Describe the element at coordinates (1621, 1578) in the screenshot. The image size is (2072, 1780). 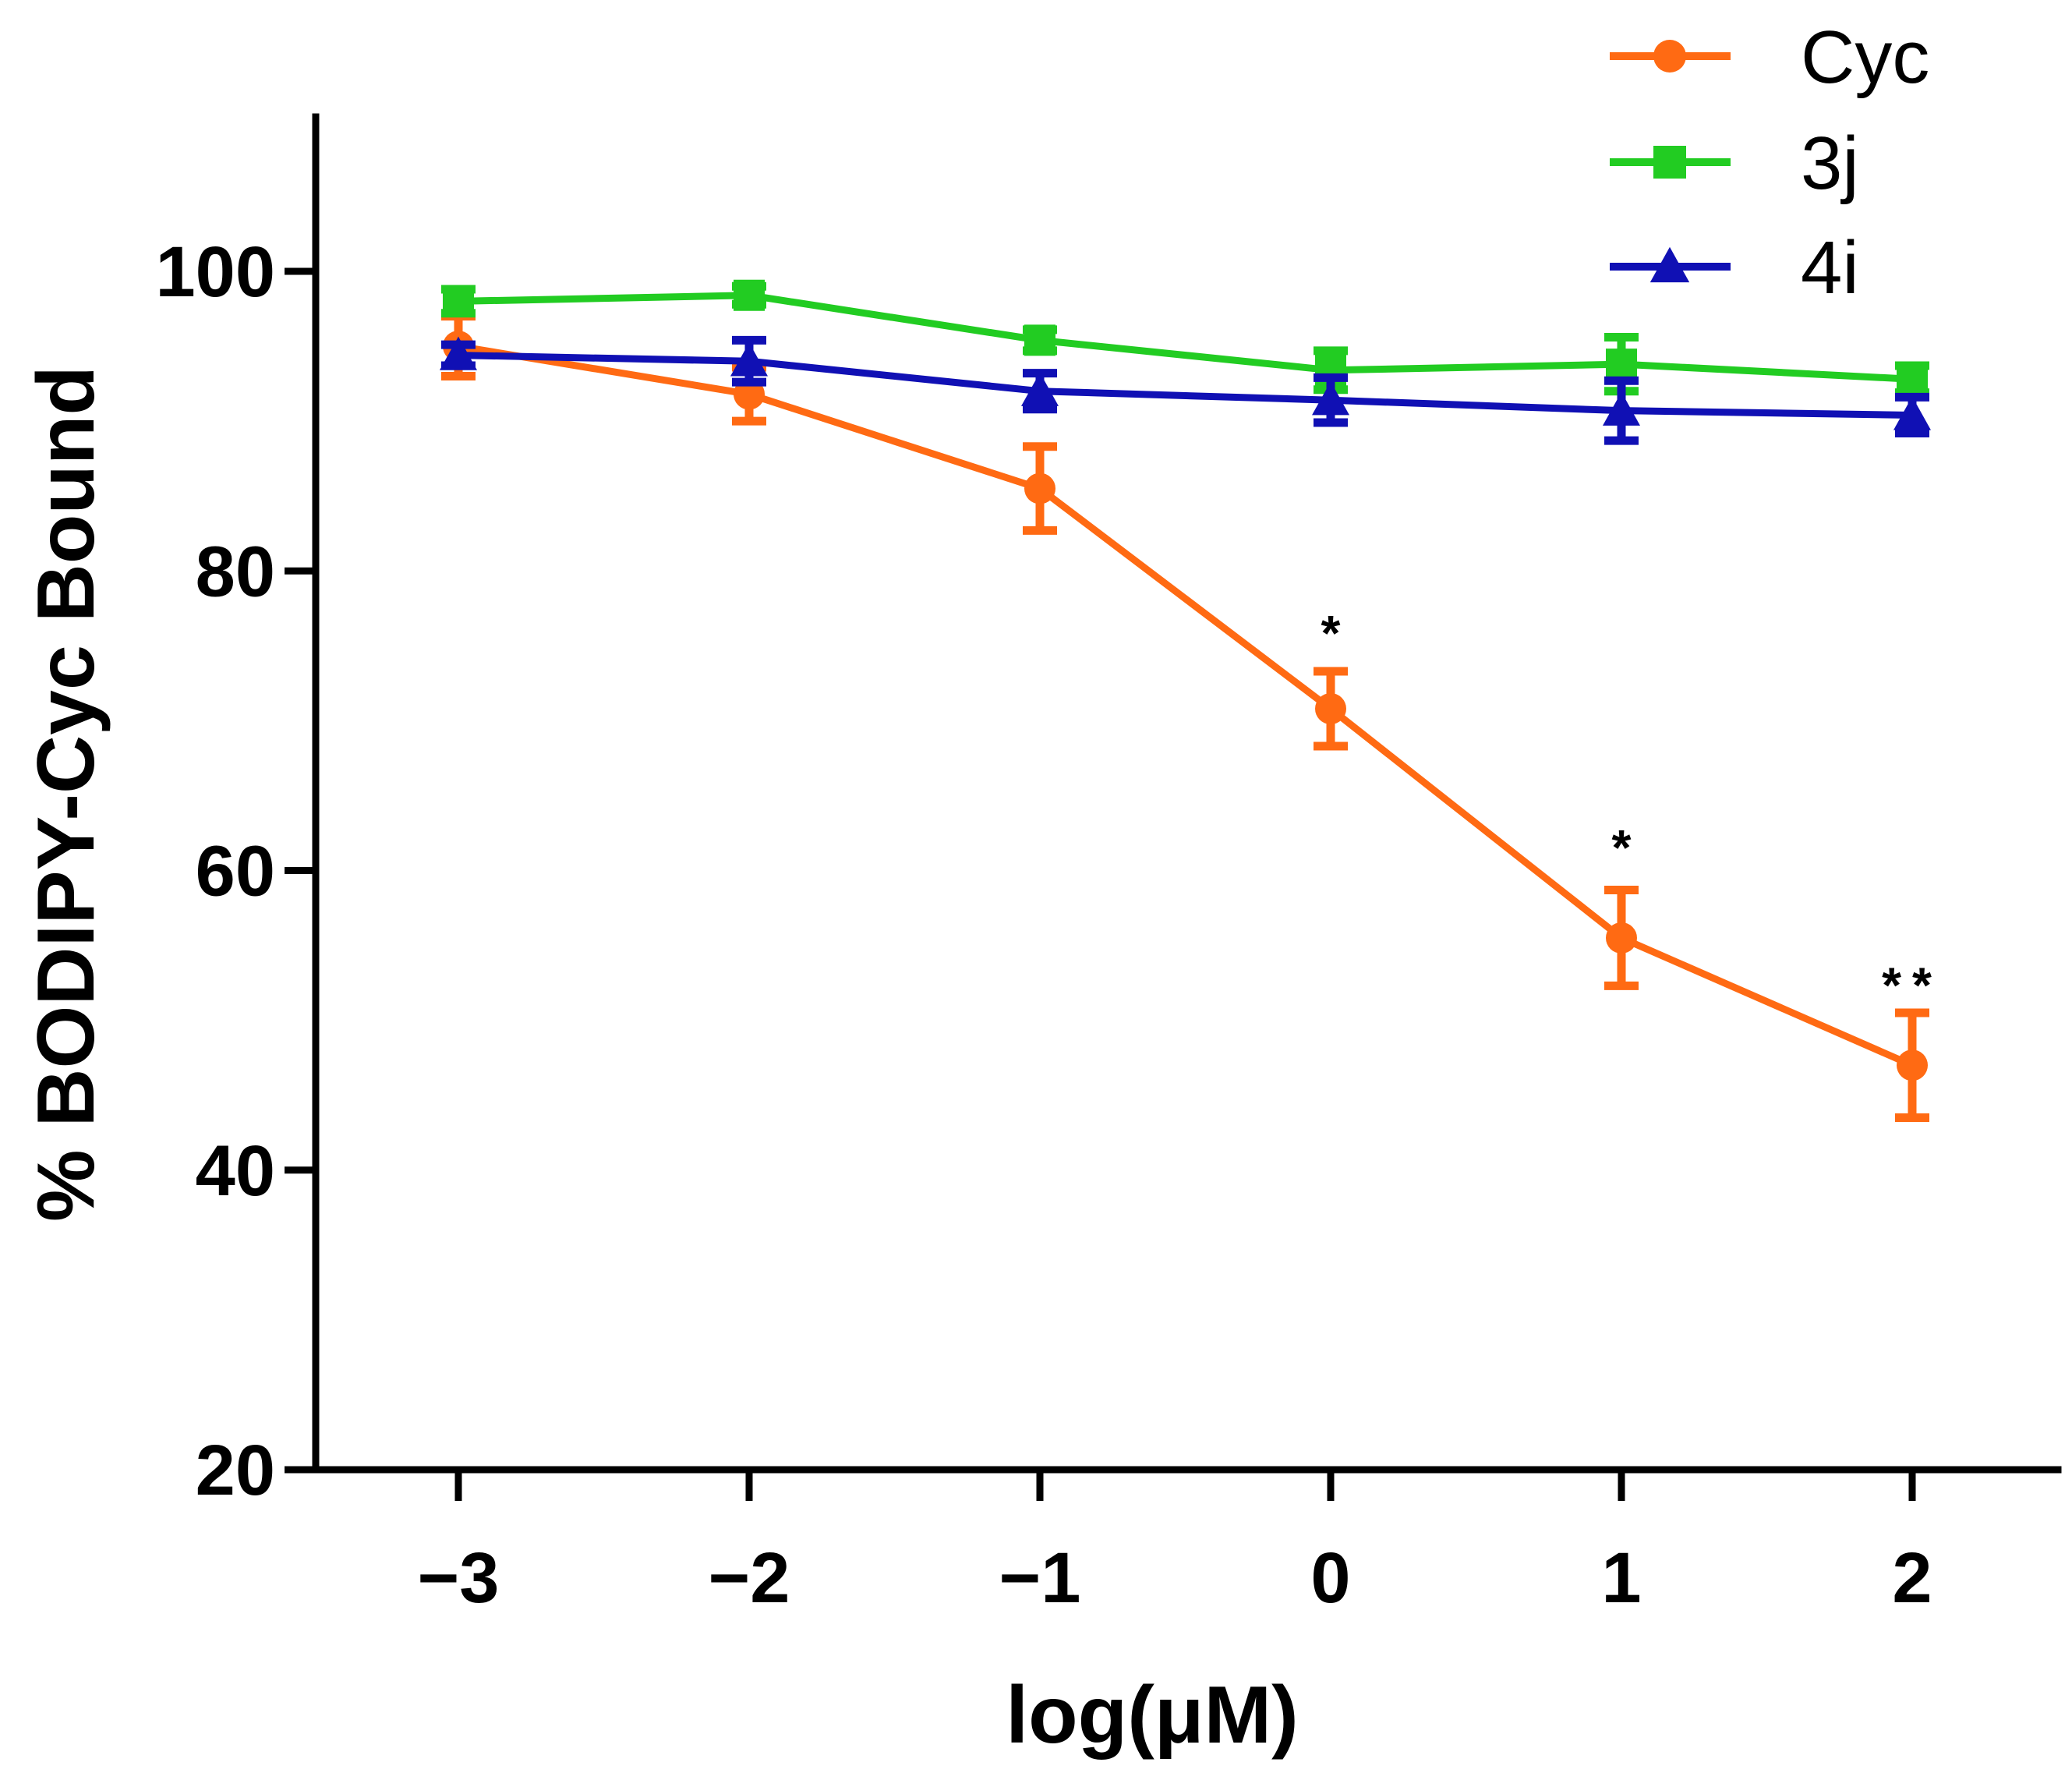
I see `x-tick-label: 1` at that location.